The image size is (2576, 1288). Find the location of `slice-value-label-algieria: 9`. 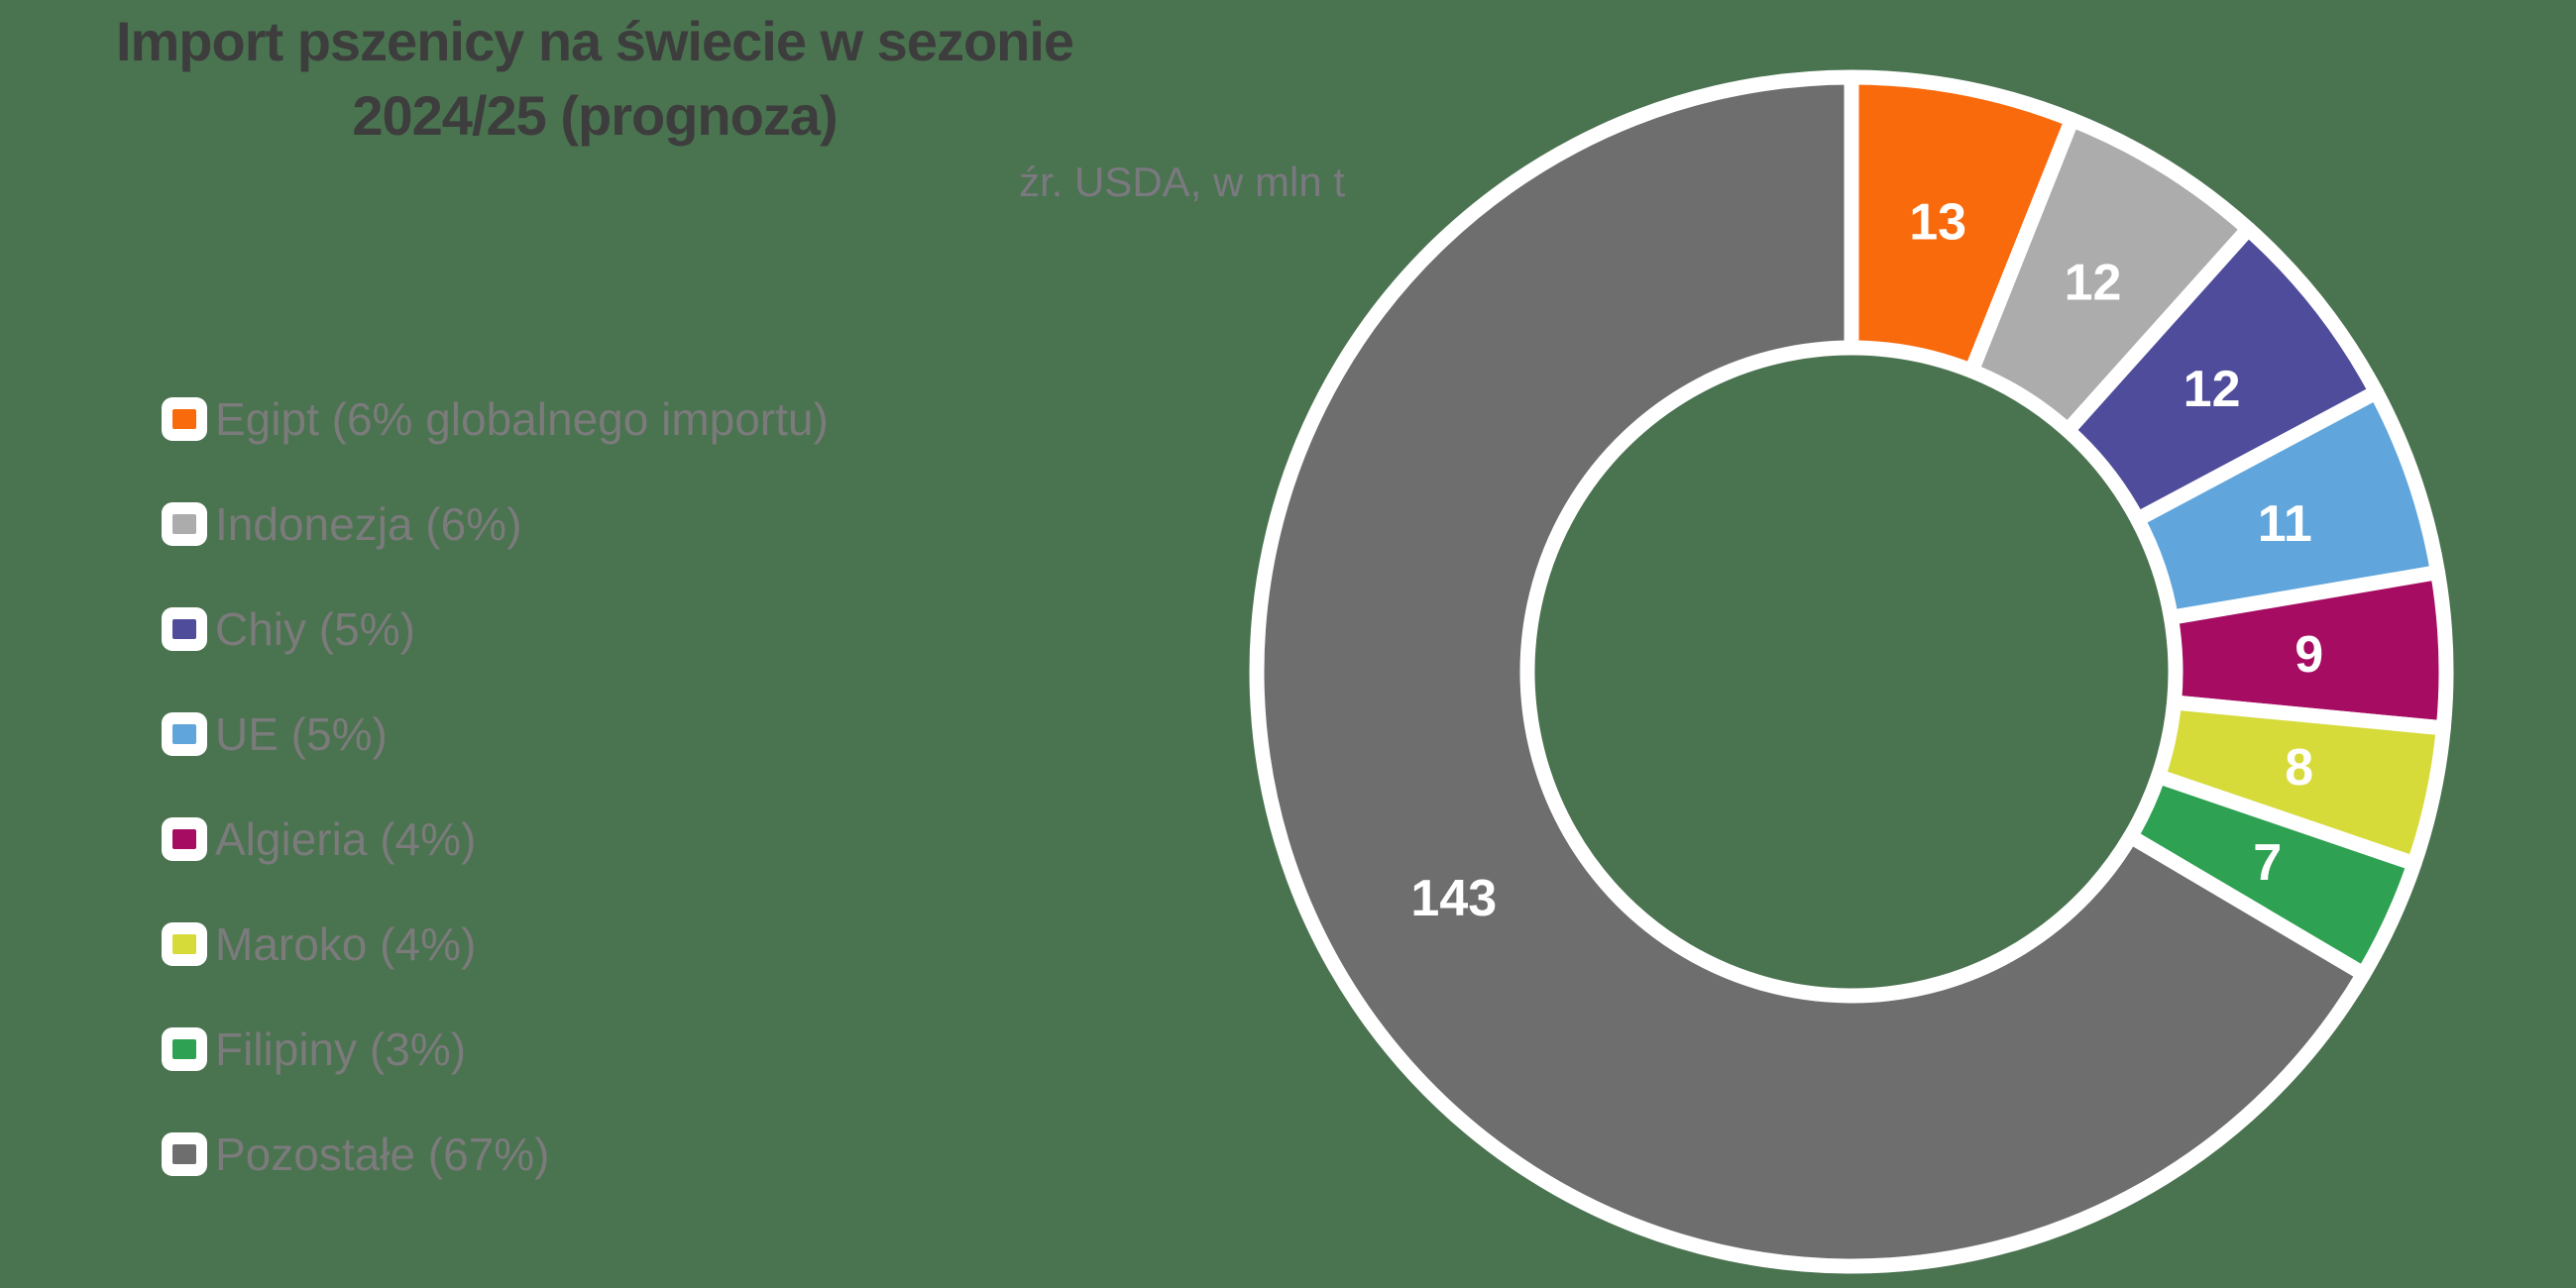

slice-value-label-algieria: 9 is located at coordinates (2309, 655).